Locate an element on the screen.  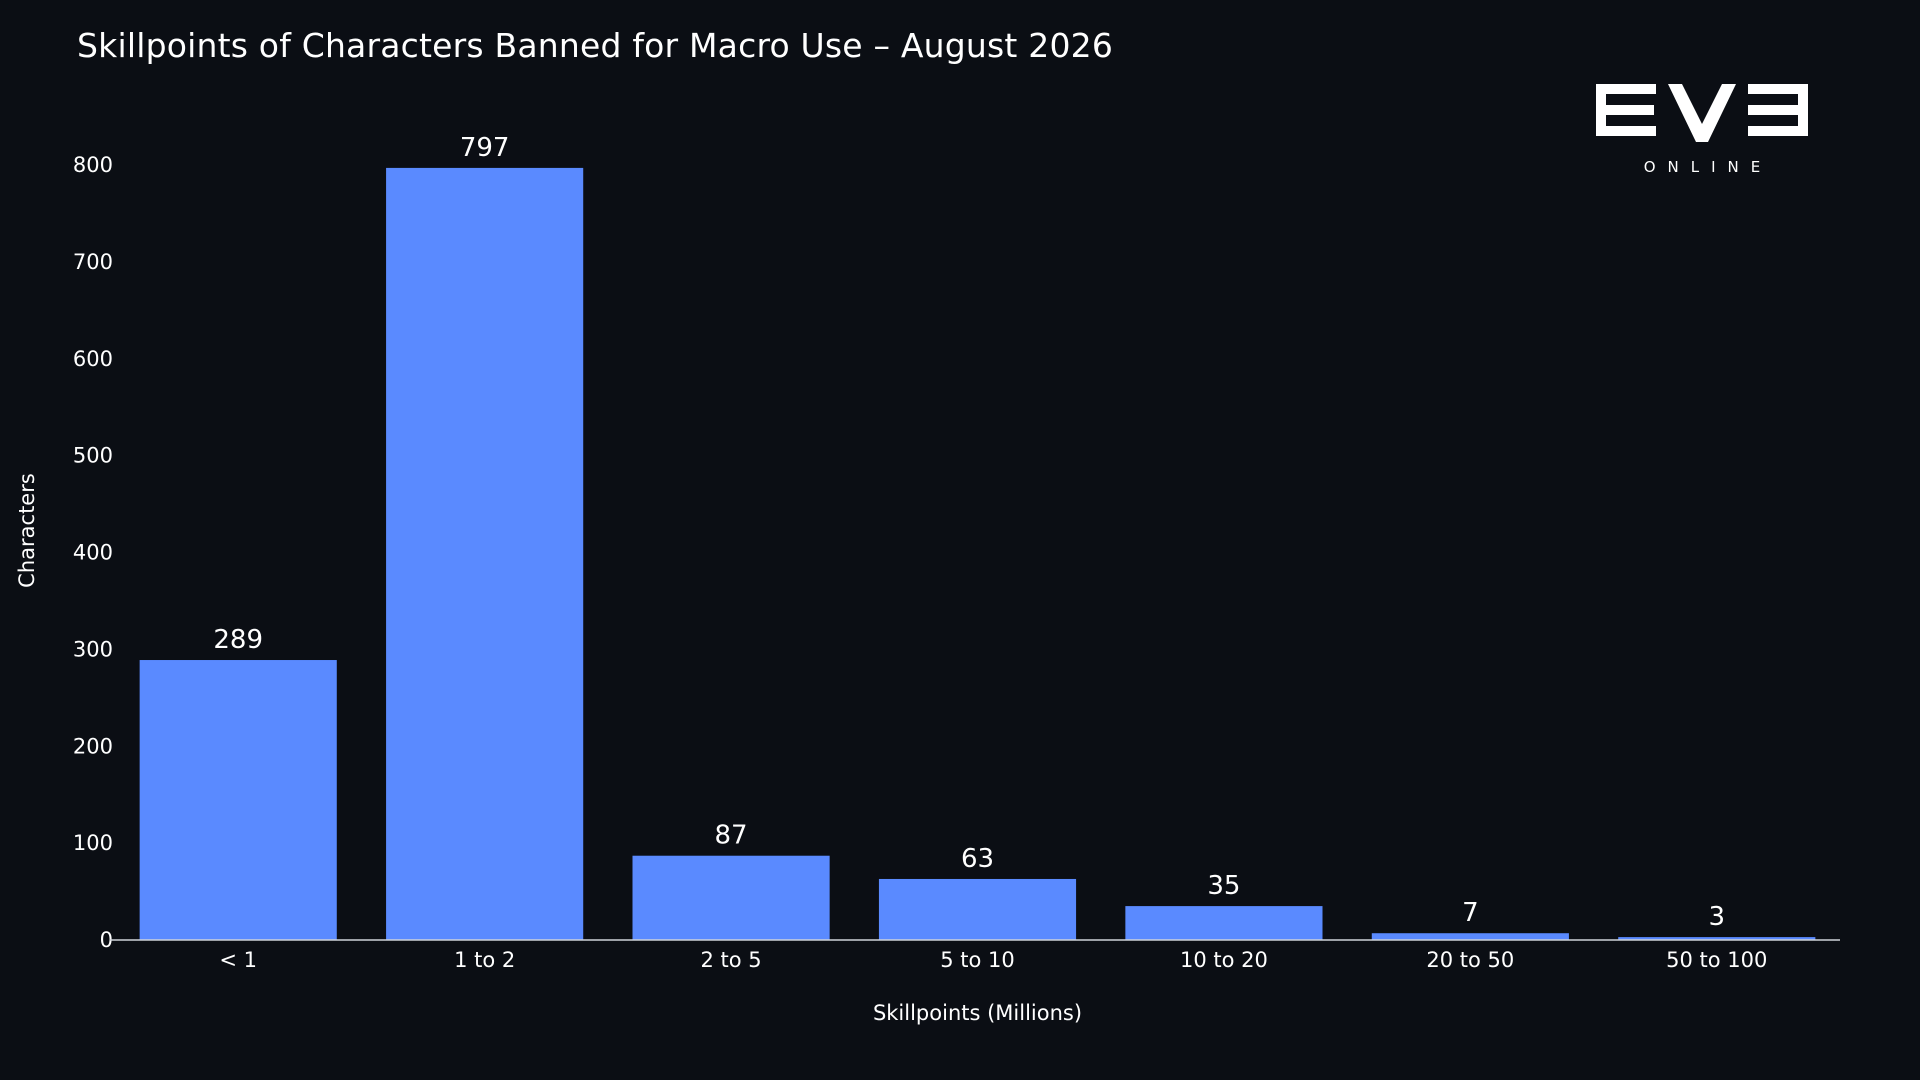
data-label-1: 797 is located at coordinates (485, 148).